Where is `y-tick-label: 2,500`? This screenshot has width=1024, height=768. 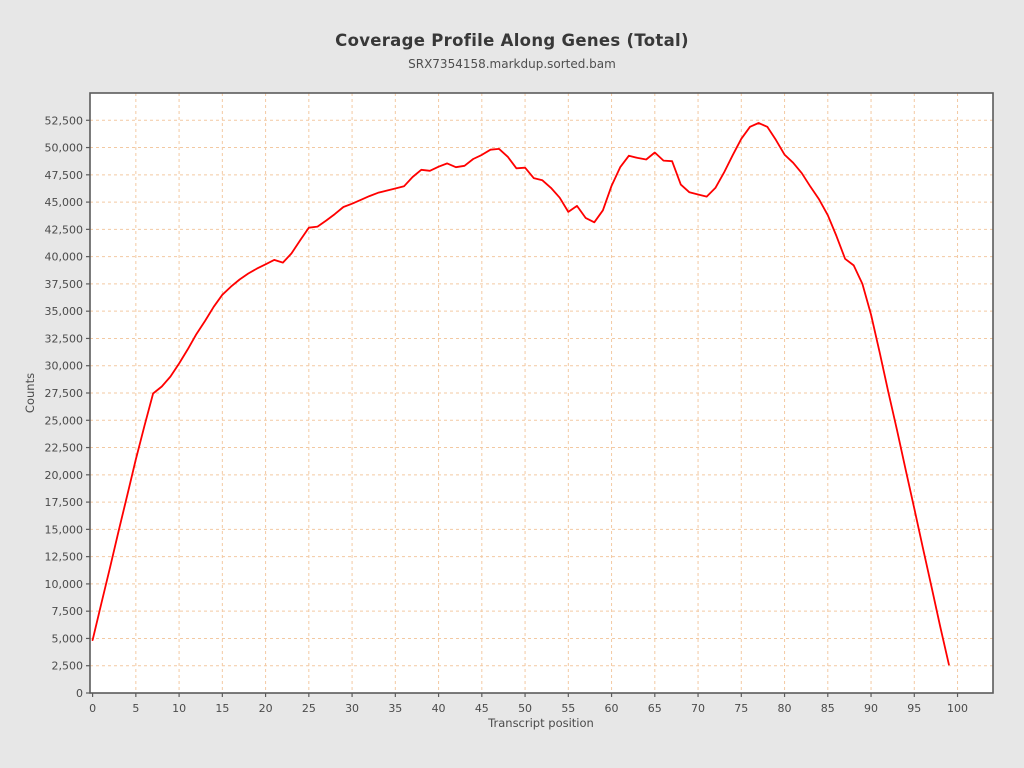
y-tick-label: 2,500 is located at coordinates (68, 666).